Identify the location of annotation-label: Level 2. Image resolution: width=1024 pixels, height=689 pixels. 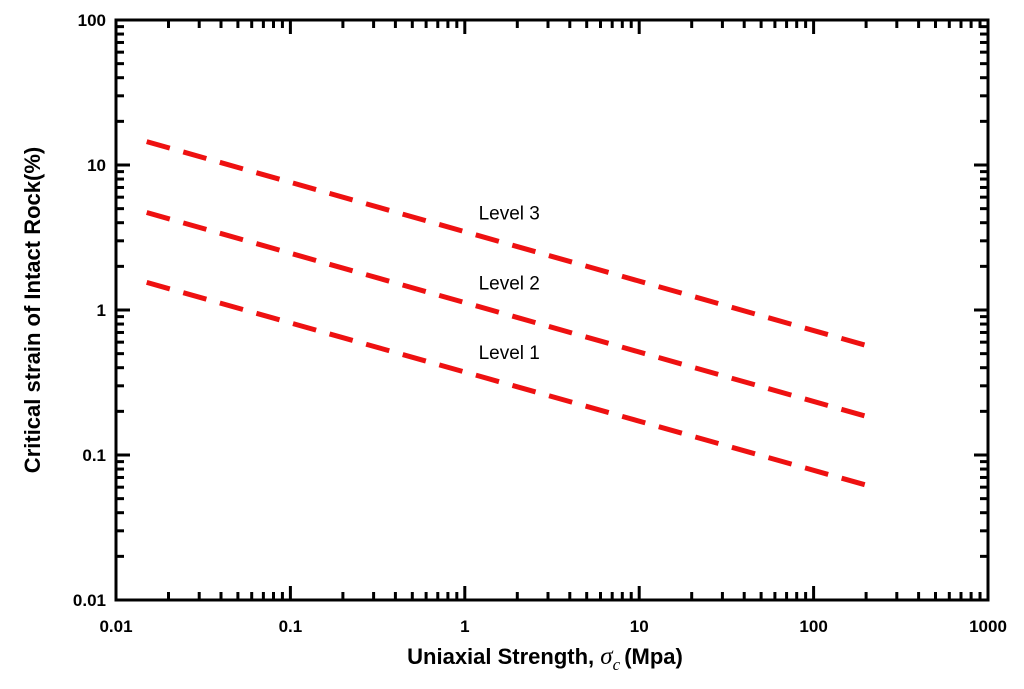
(509, 284).